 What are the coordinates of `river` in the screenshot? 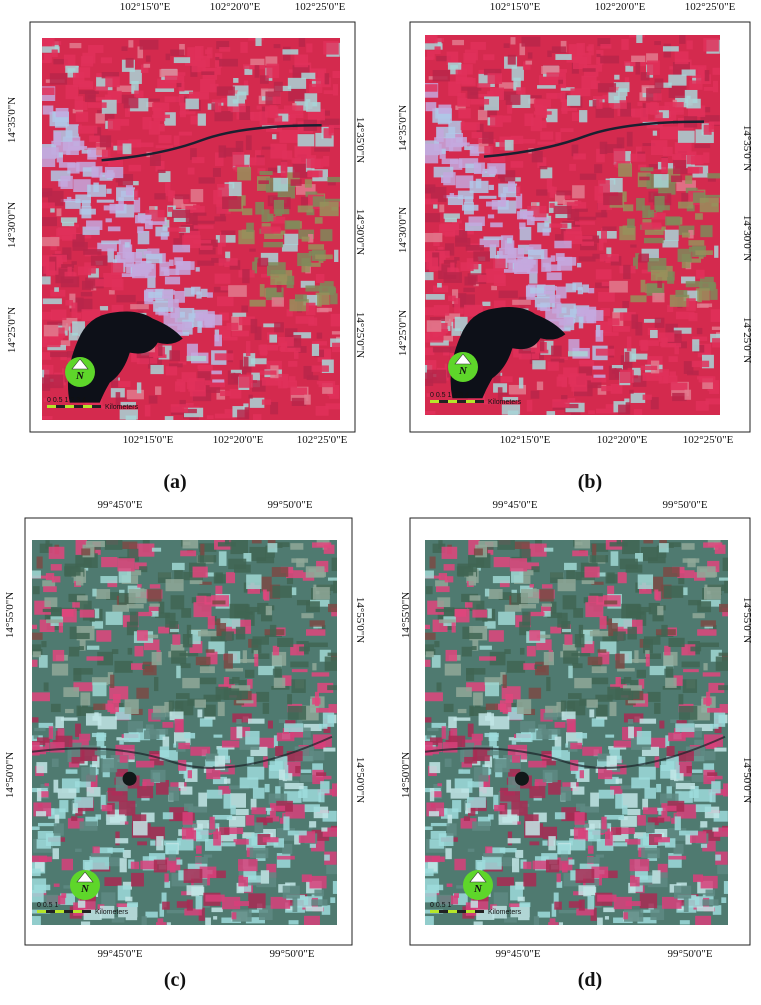 It's located at (594, 139).